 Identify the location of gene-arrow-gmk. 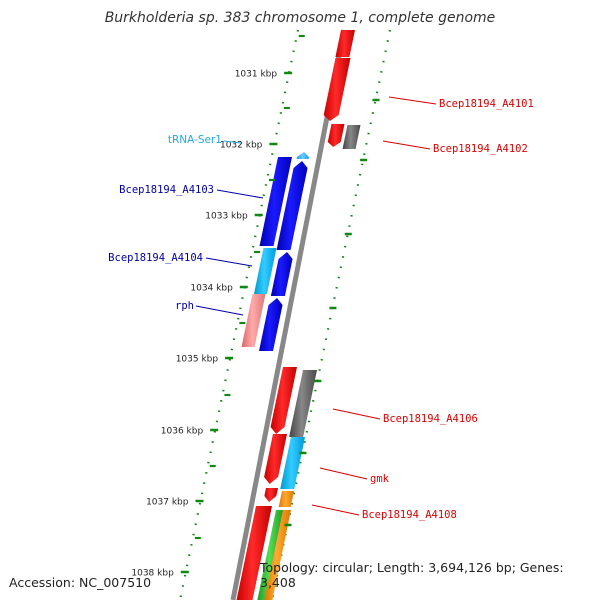
(292, 463).